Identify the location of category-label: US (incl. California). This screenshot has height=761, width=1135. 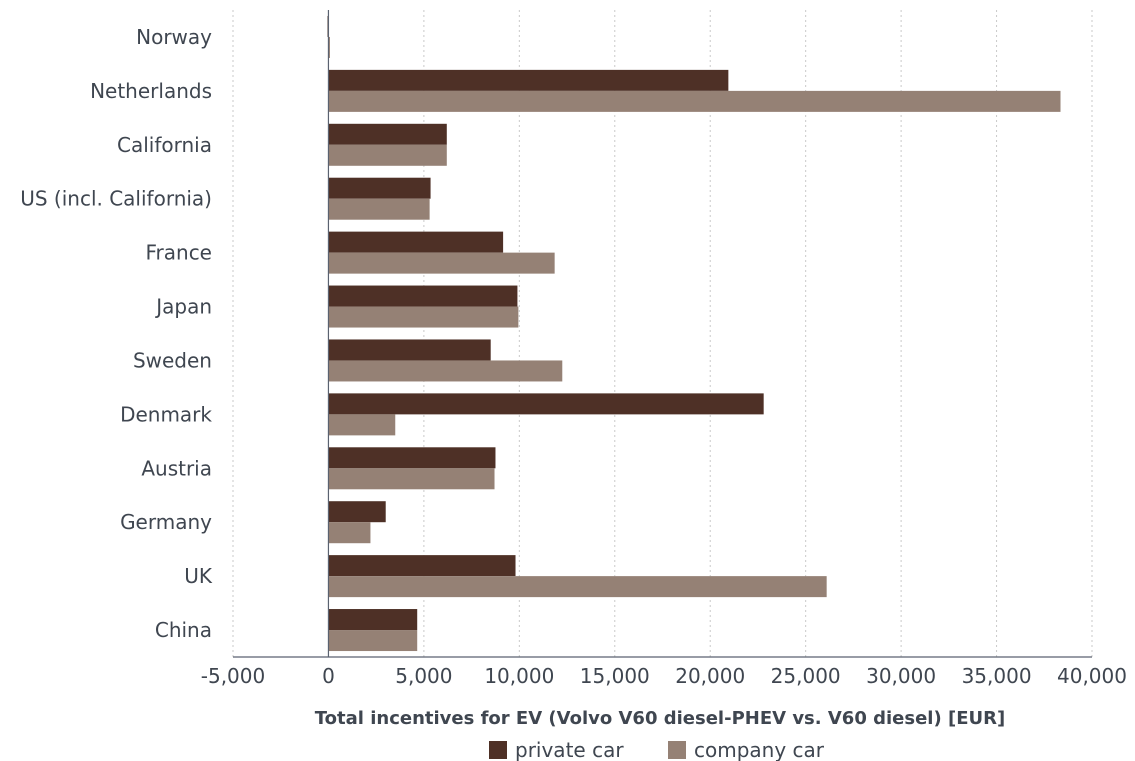
(116, 199).